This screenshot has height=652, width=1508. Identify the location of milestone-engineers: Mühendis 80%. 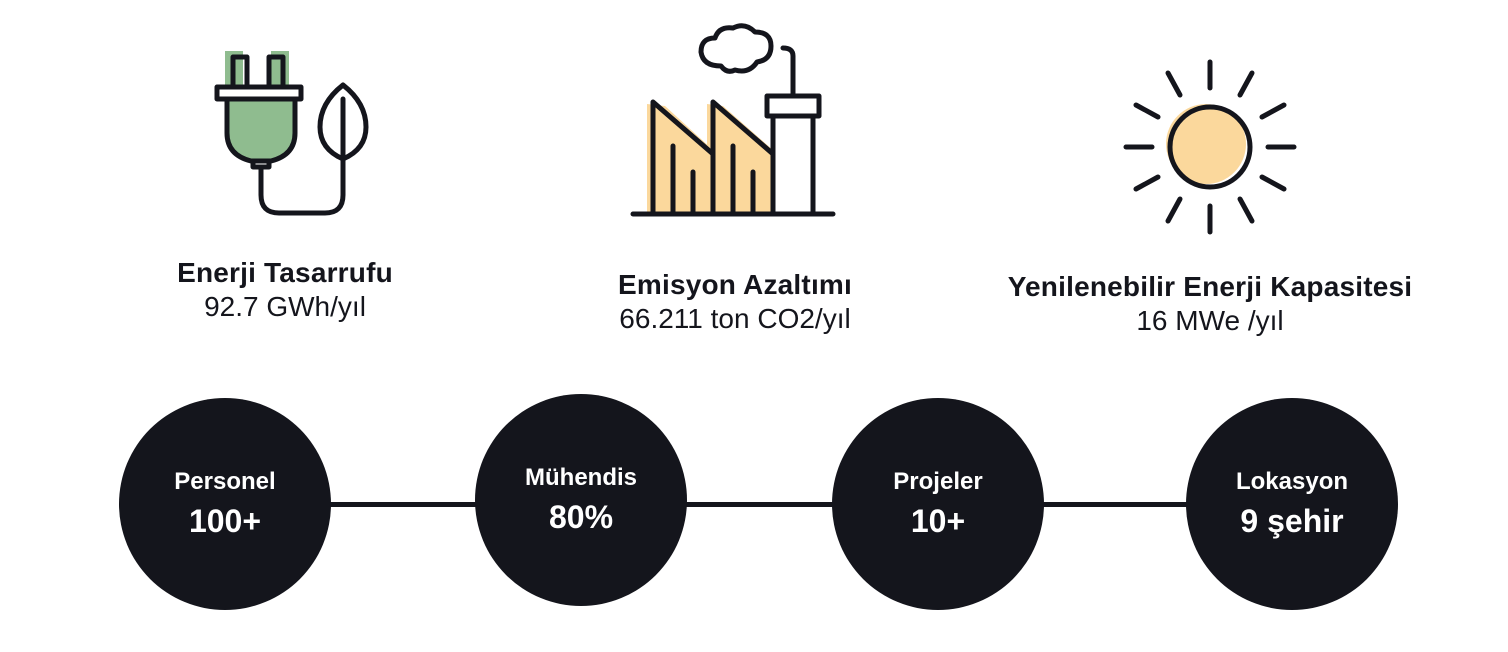
(581, 500).